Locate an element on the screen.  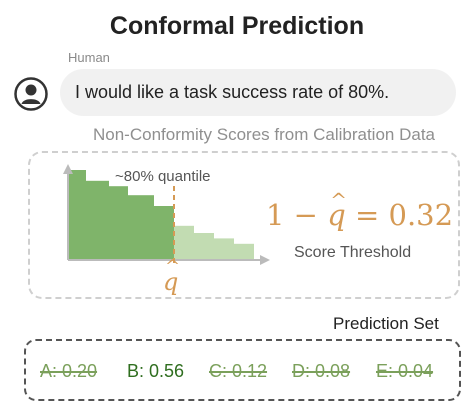
user-message-bubble: I would like a task success rate of 80%. is located at coordinates (258, 92).